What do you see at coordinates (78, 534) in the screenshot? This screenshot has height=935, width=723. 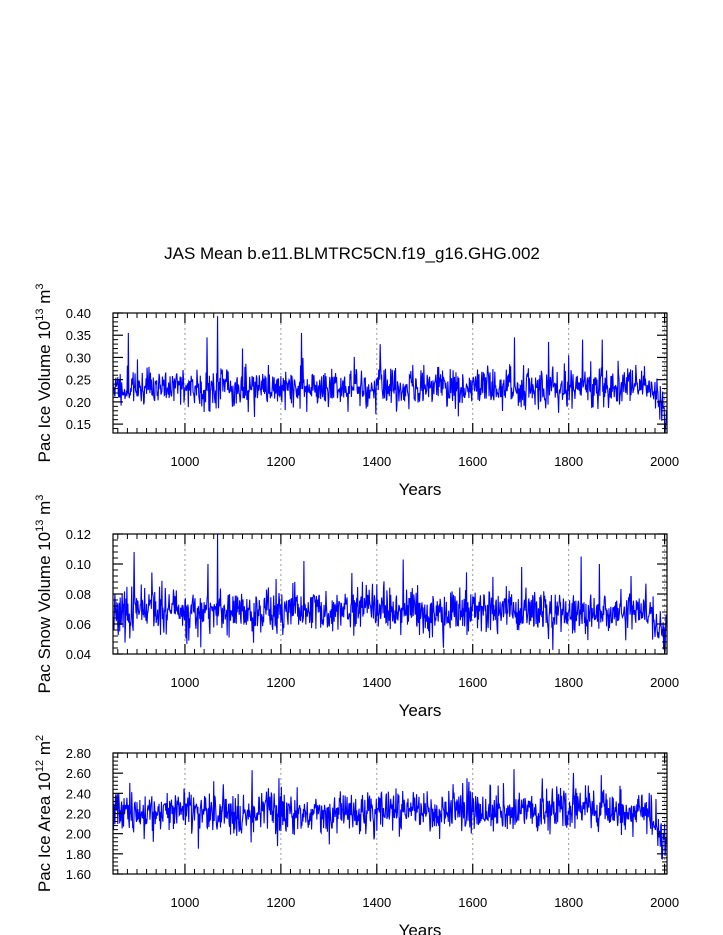 I see `y-tick-label: 0.12` at bounding box center [78, 534].